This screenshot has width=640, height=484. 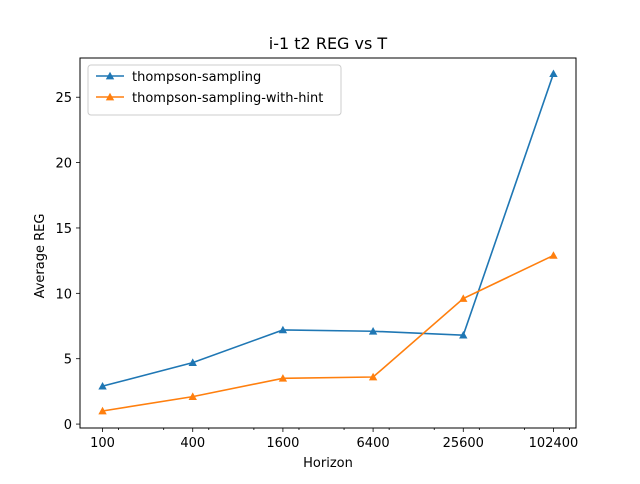 I want to click on x-tick-label: 400, so click(x=192, y=443).